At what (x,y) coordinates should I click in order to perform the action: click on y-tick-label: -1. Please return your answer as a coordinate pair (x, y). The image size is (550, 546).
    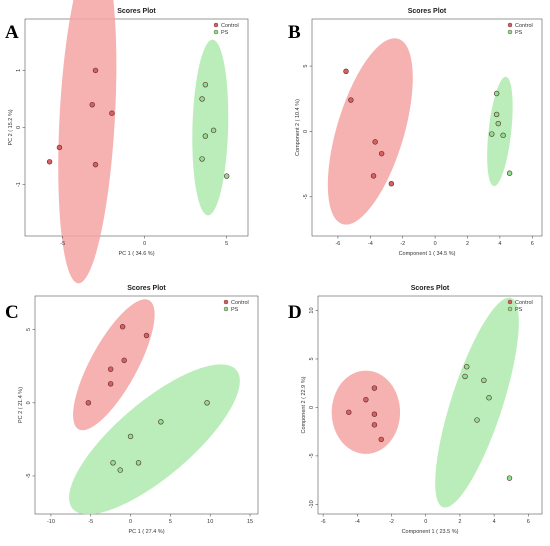
    Looking at the image, I should click on (19, 184).